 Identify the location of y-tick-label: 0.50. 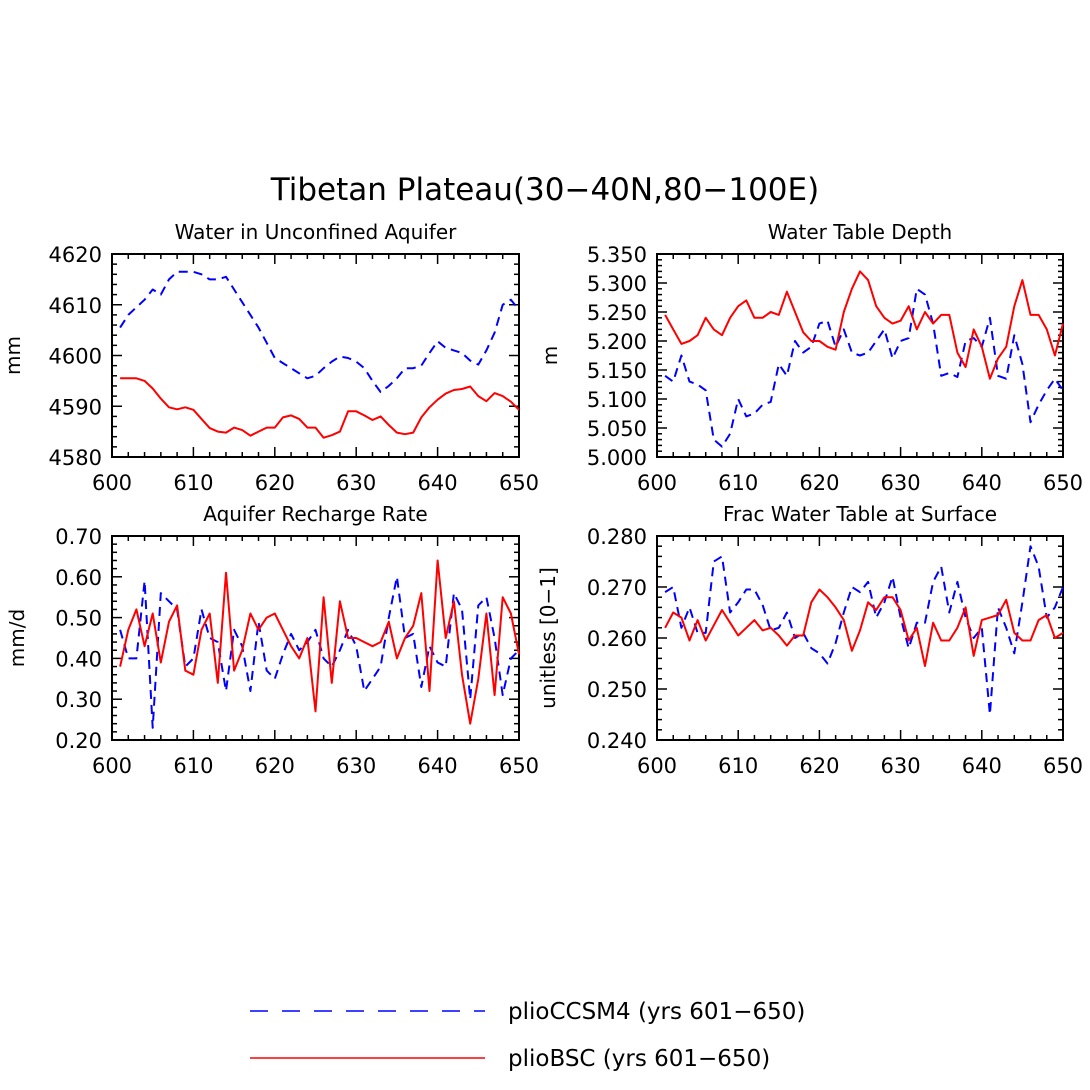
(78, 619).